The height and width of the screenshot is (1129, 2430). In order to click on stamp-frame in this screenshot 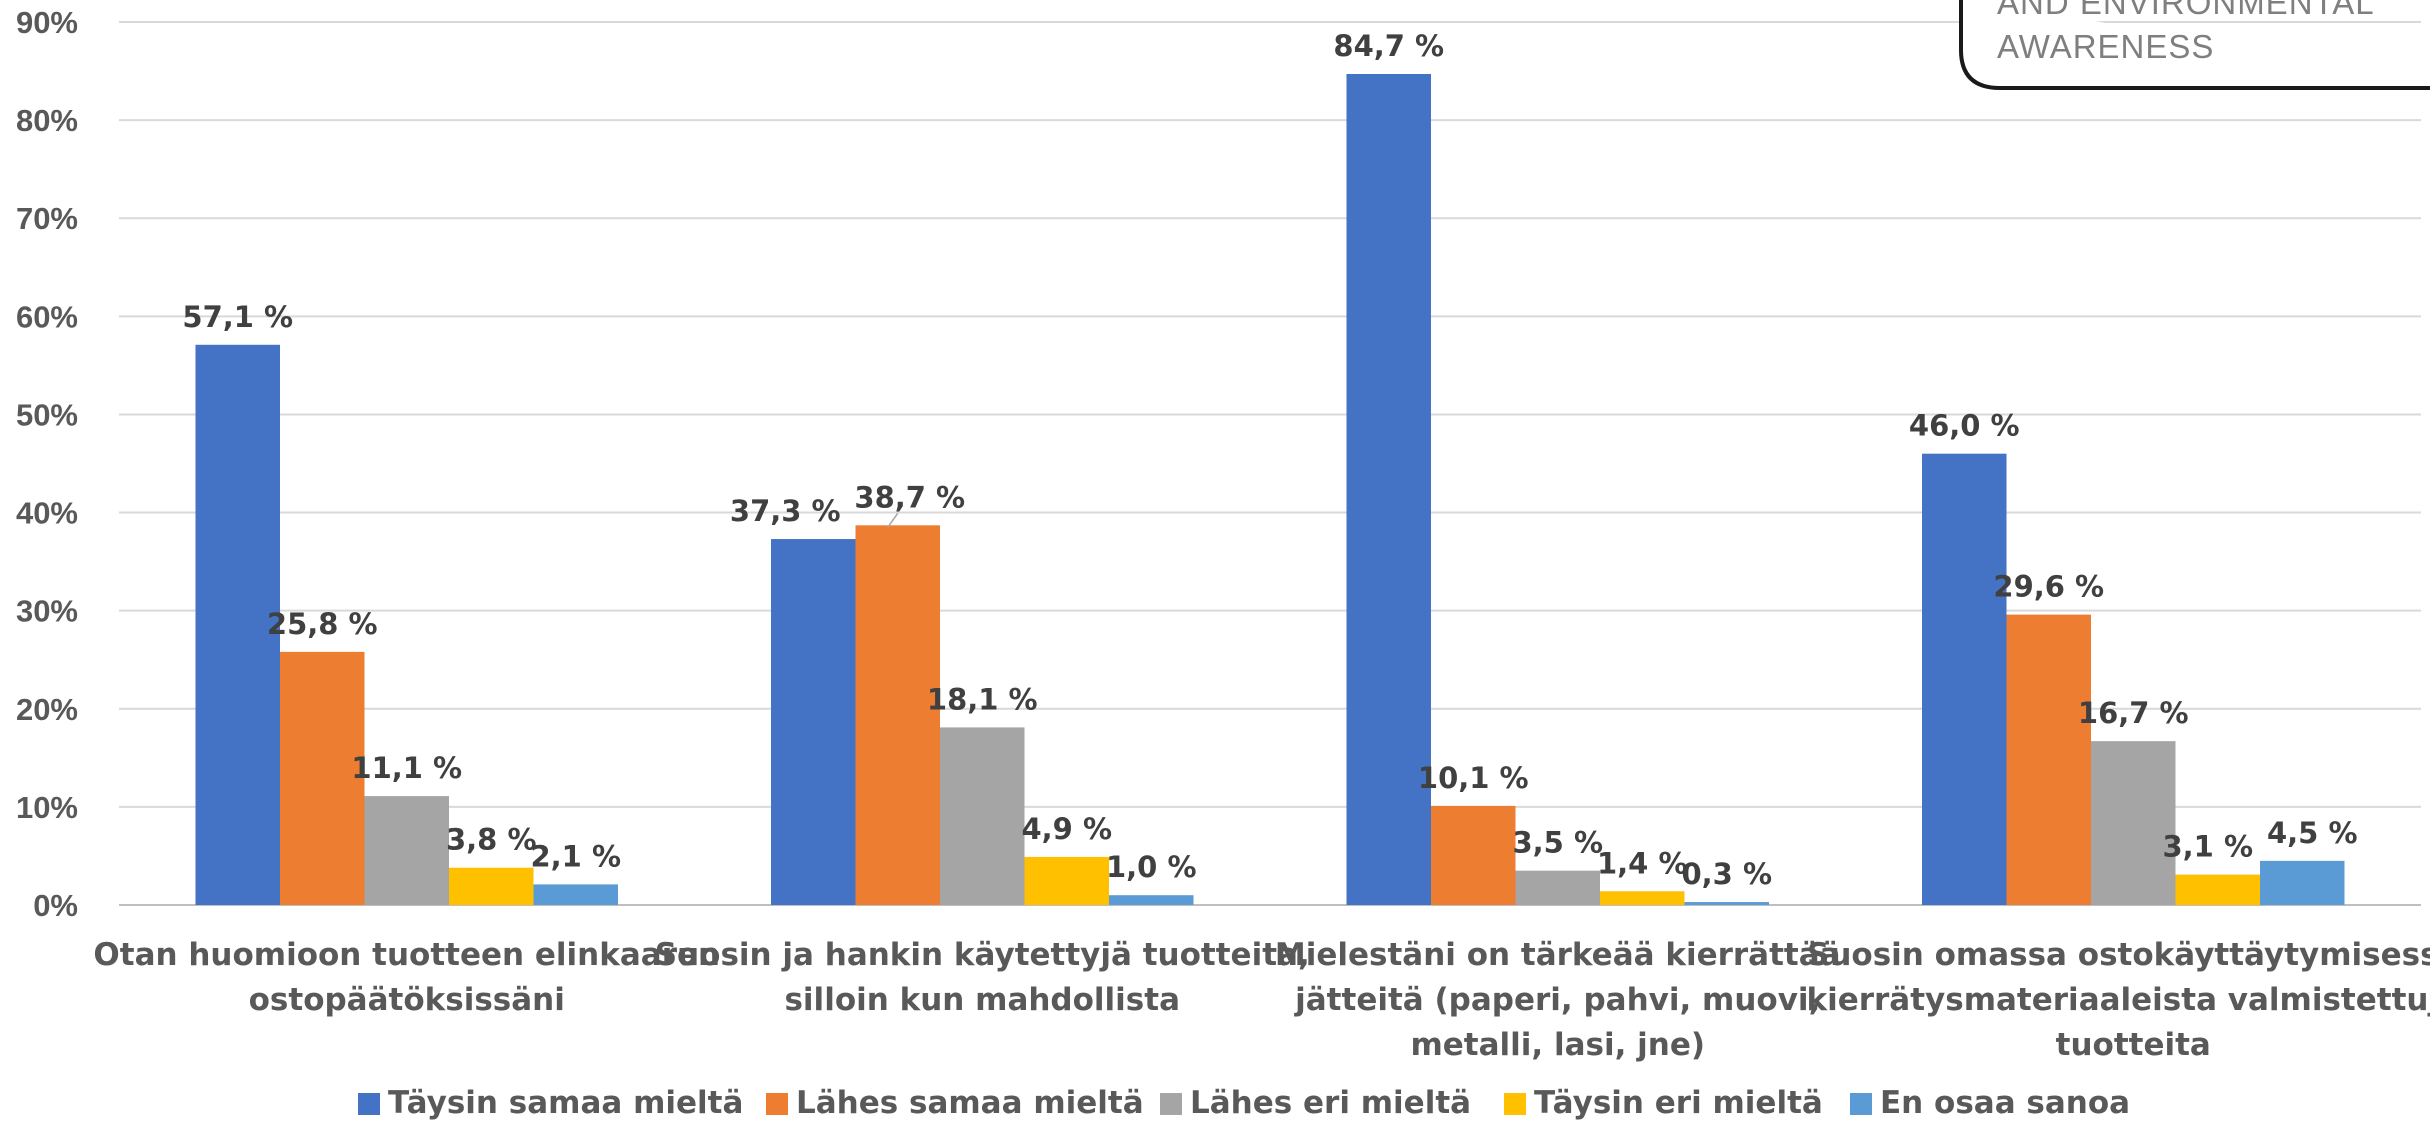, I will do `click(2194, 45)`.